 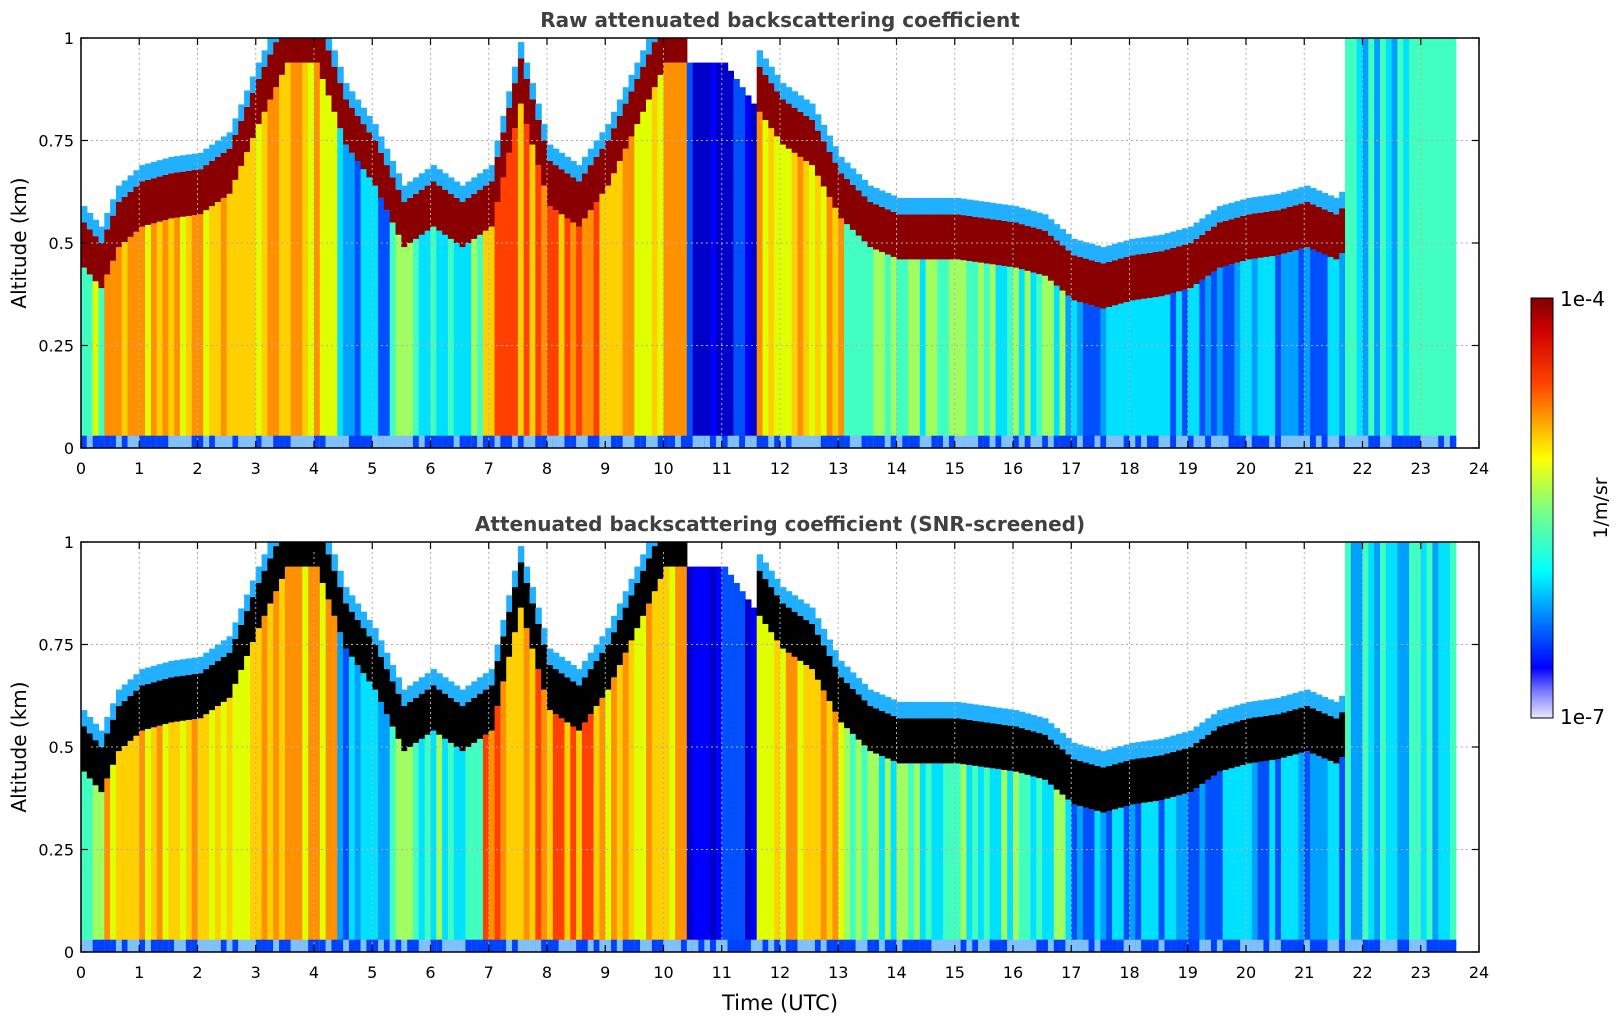 What do you see at coordinates (663, 972) in the screenshot?
I see `x-tick-label: 10` at bounding box center [663, 972].